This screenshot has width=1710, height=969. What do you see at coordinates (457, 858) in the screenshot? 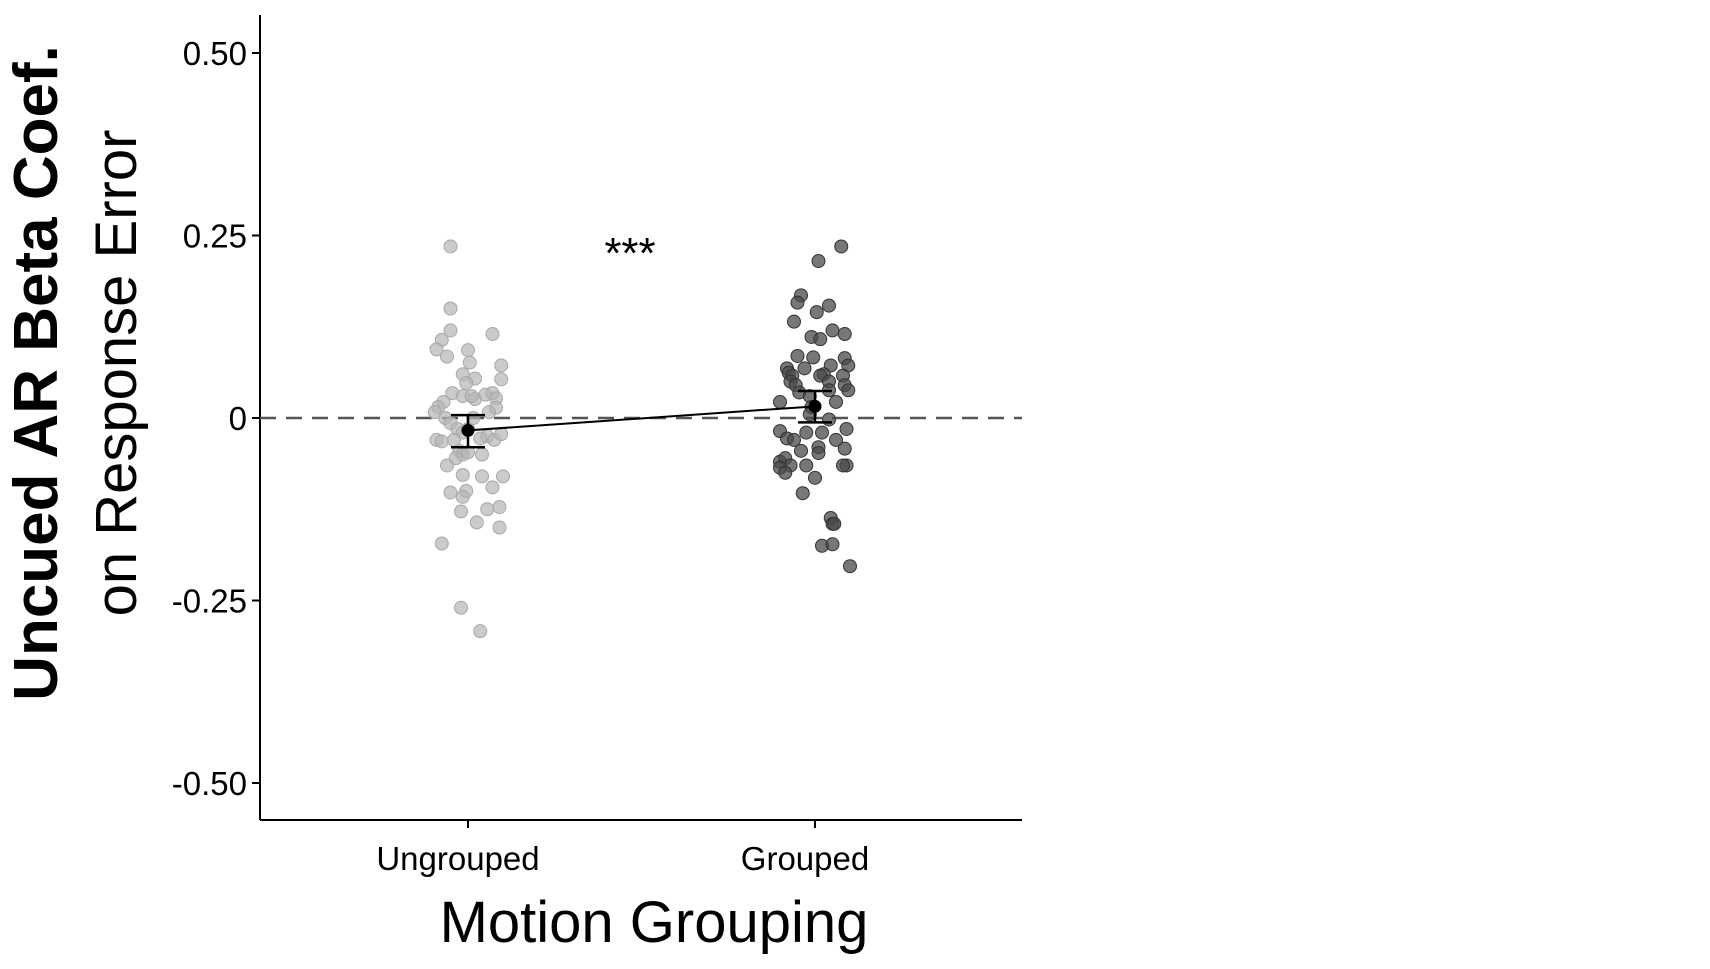
I see `x-tick-label: Ungrouped` at bounding box center [457, 858].